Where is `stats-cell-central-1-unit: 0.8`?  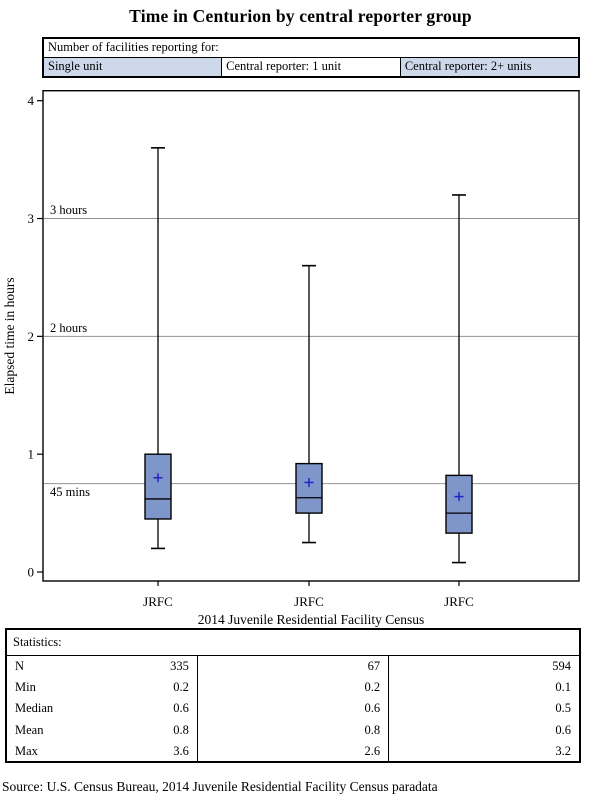
stats-cell-central-1-unit: 0.8 is located at coordinates (292, 730).